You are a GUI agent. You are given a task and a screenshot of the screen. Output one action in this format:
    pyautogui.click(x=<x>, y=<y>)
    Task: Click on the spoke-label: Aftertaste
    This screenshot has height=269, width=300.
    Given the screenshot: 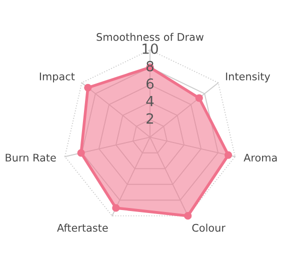 What is the action you would take?
    pyautogui.click(x=82, y=228)
    